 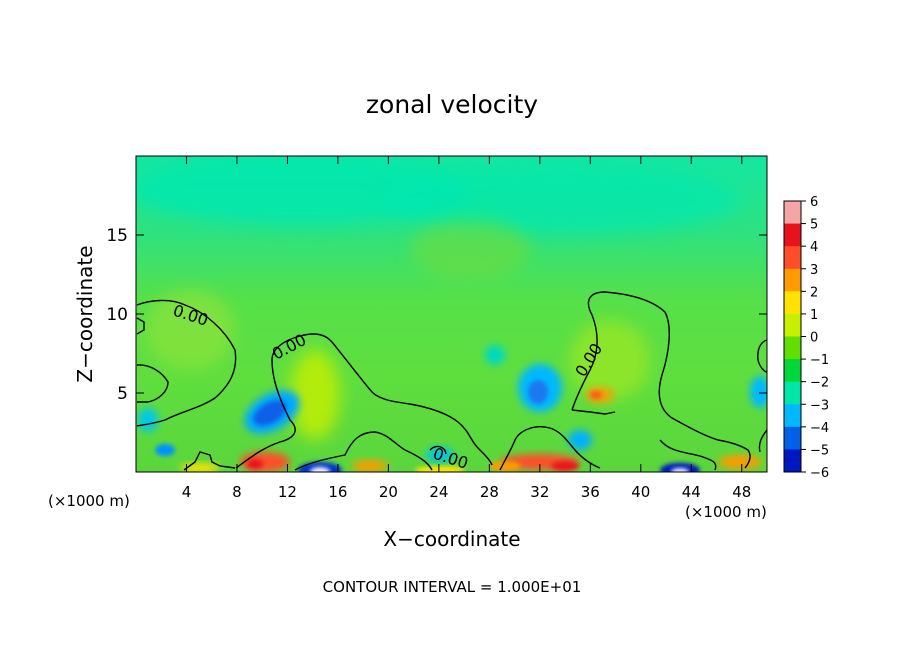 I want to click on colorbar-label: 1, so click(x=814, y=315).